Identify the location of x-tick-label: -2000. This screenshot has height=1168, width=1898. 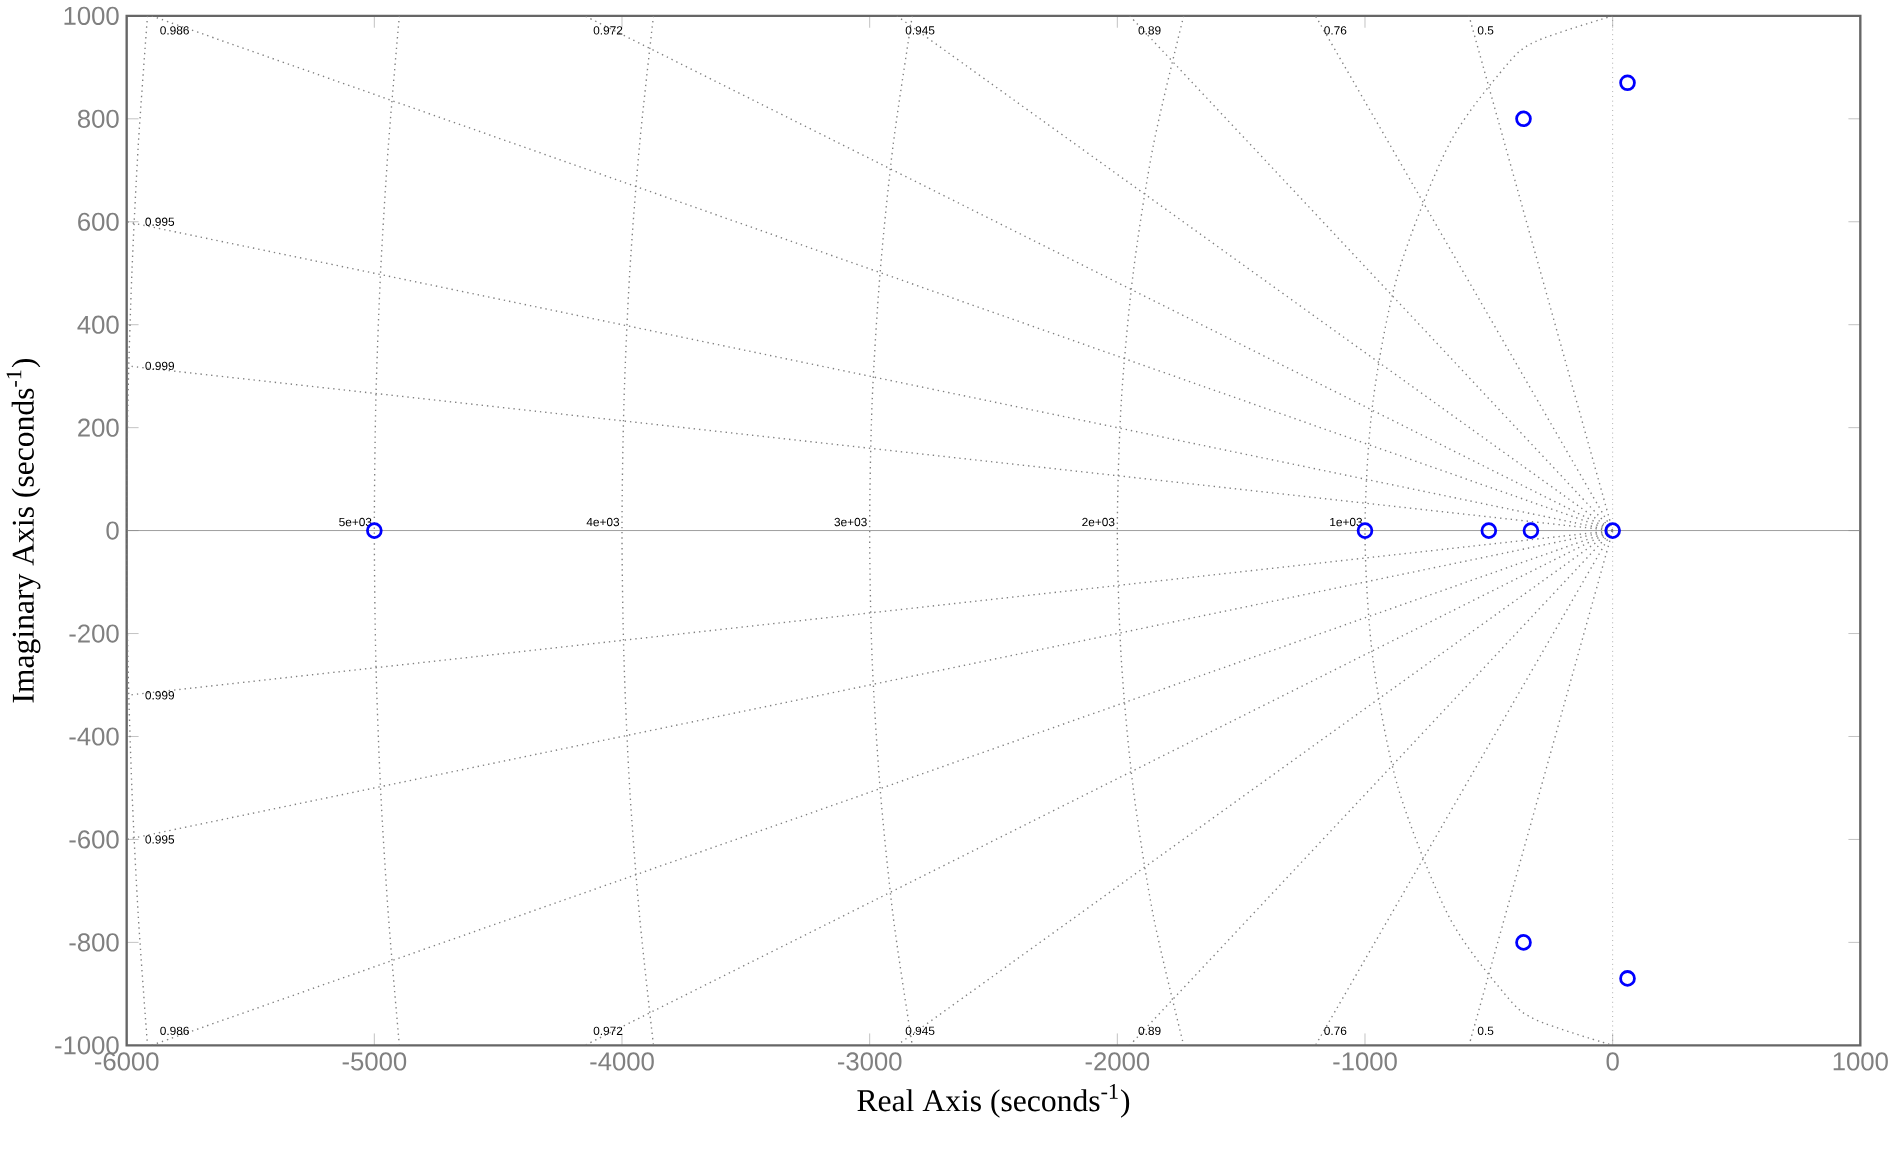
(1117, 1061).